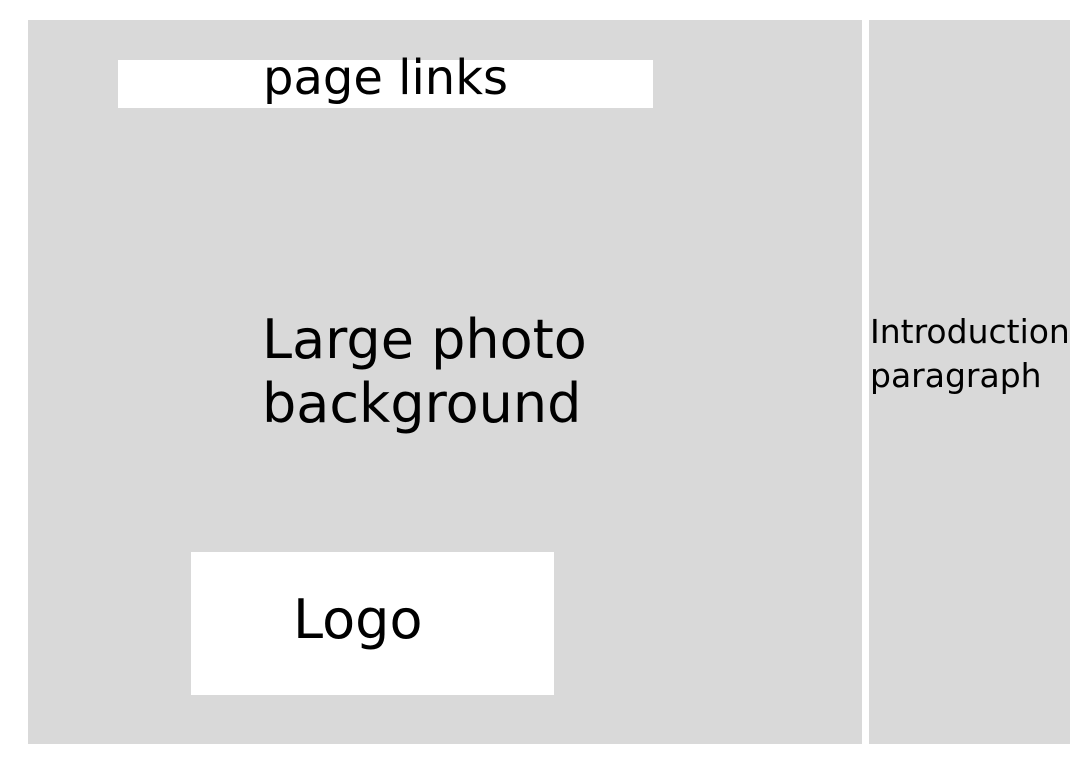 The width and height of the screenshot is (1080, 768). I want to click on introduction-line: Introduction, so click(970, 331).